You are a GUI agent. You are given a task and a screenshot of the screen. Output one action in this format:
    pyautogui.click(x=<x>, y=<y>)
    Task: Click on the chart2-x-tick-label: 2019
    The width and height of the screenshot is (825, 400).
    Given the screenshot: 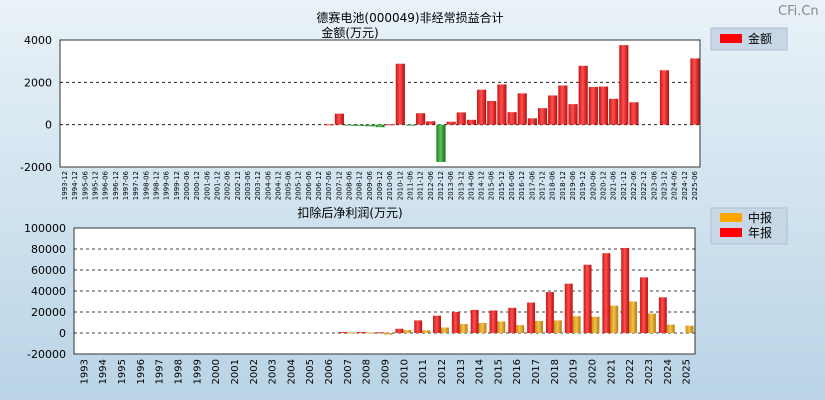 What is the action you would take?
    pyautogui.click(x=574, y=371)
    